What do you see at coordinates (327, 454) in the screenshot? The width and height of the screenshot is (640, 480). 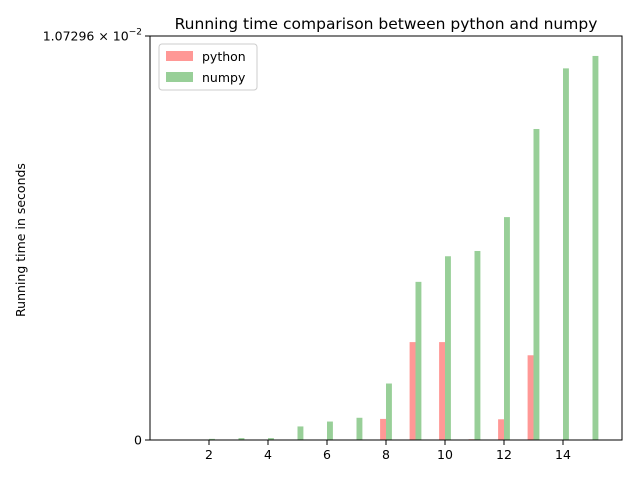 I see `x-tick-label-6: 6` at bounding box center [327, 454].